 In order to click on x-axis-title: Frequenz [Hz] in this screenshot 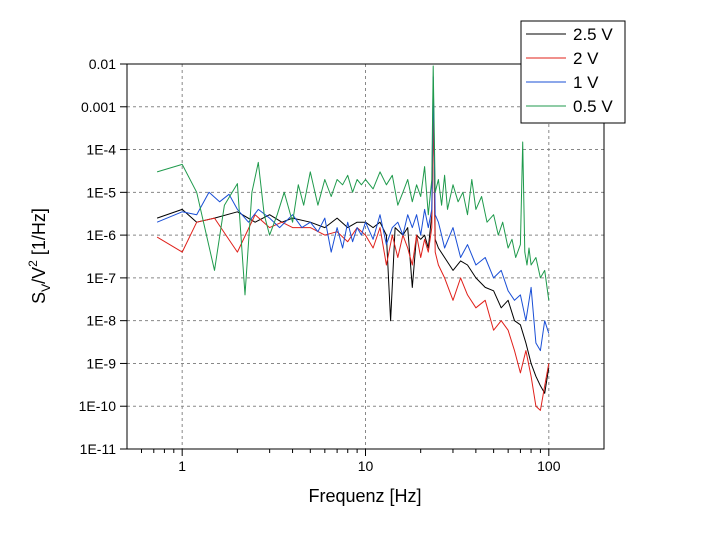, I will do `click(364, 496)`.